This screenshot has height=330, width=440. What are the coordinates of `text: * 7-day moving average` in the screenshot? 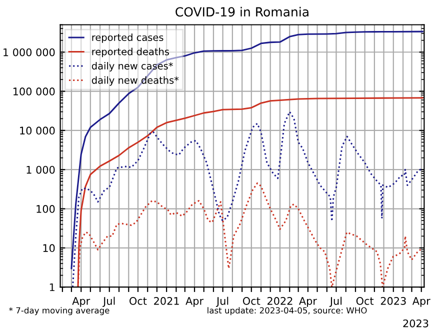 It's located at (59, 311).